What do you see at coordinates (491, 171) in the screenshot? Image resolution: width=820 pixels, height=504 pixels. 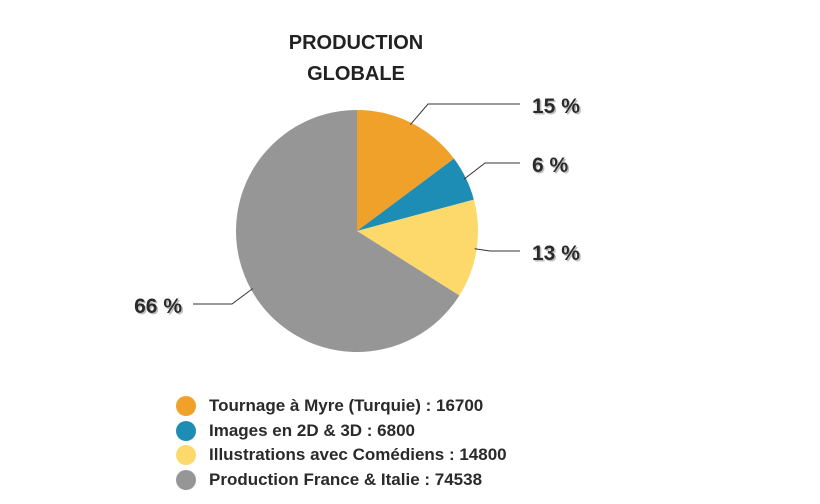 I see `leader-line-images` at bounding box center [491, 171].